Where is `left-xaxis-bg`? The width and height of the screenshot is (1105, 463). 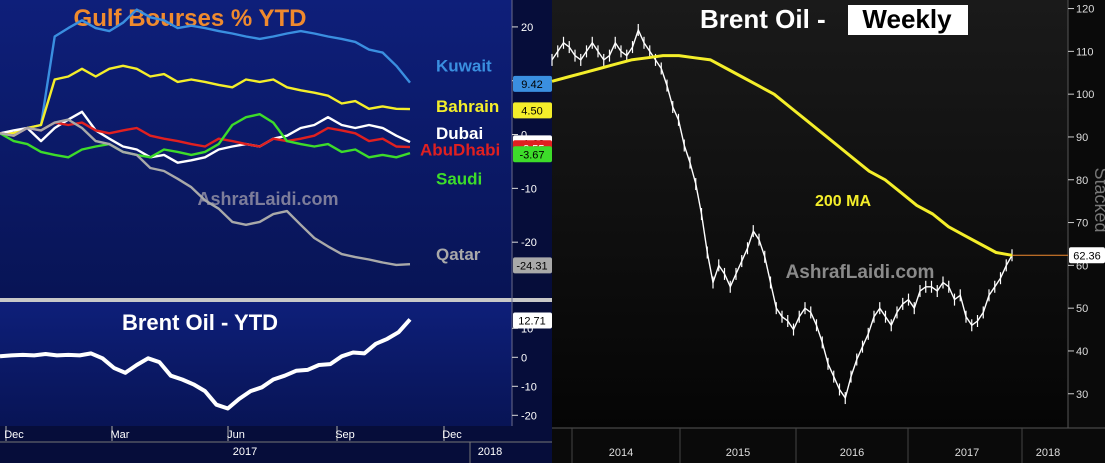 left-xaxis-bg is located at coordinates (276, 444).